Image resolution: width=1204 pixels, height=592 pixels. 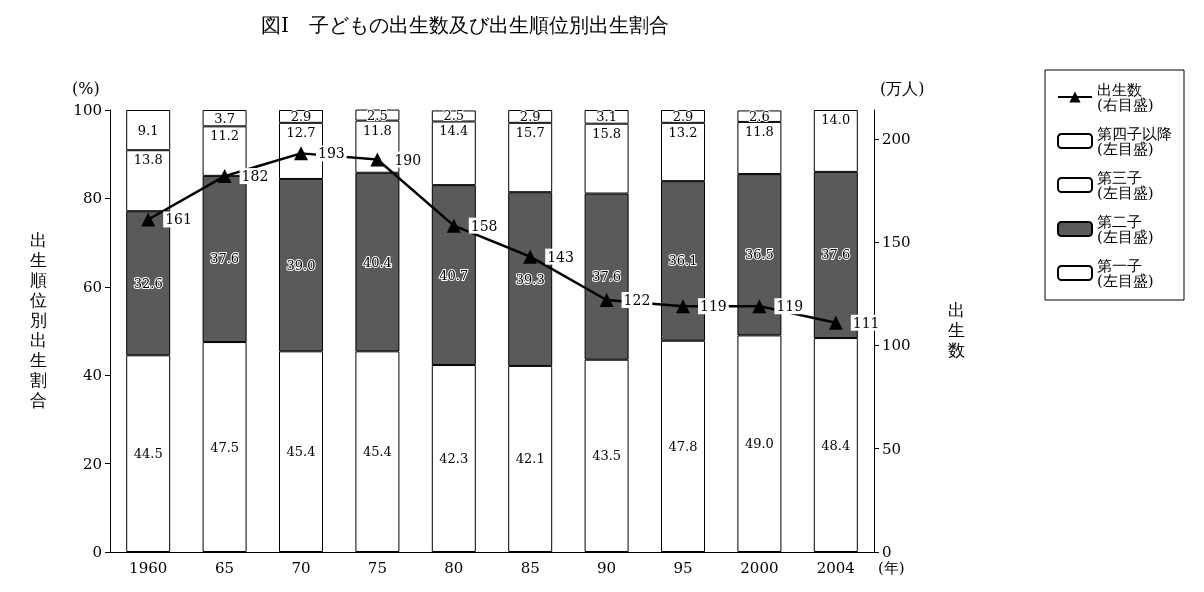 I want to click on data-label: 14.4, so click(x=454, y=131).